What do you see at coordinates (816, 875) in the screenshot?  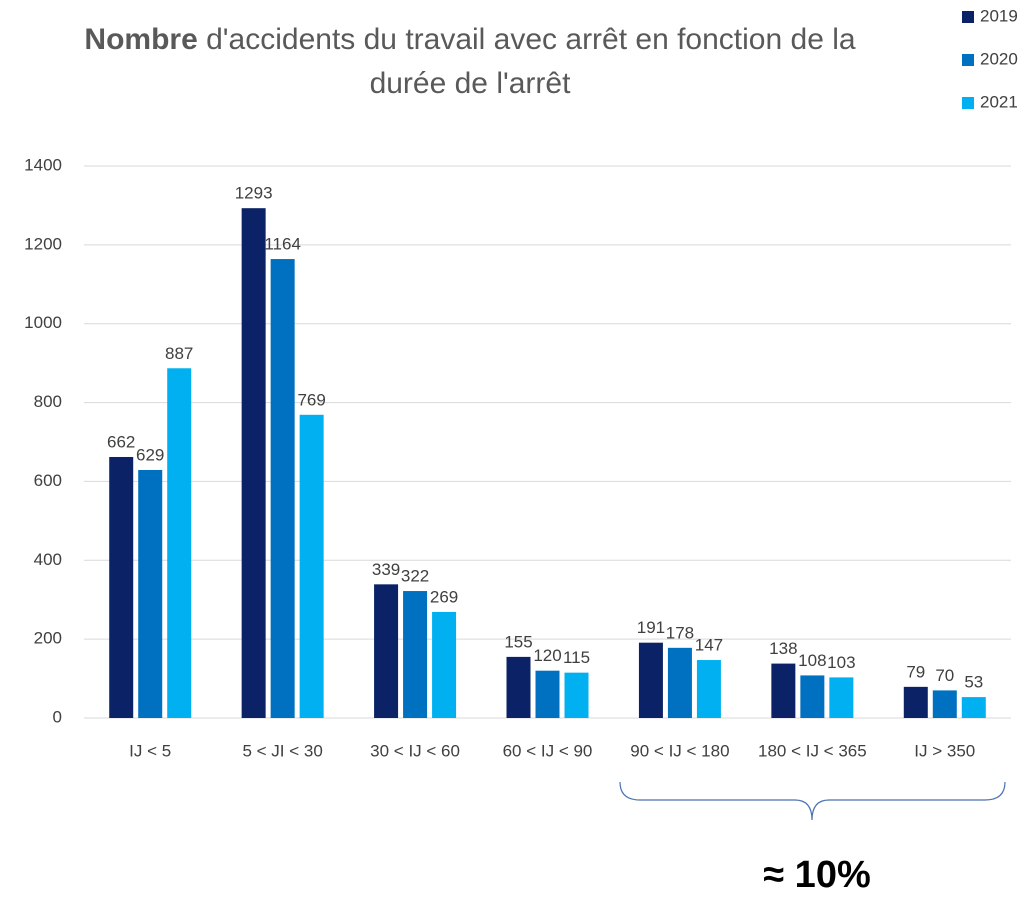 I see `annotation: ≈ 10%` at bounding box center [816, 875].